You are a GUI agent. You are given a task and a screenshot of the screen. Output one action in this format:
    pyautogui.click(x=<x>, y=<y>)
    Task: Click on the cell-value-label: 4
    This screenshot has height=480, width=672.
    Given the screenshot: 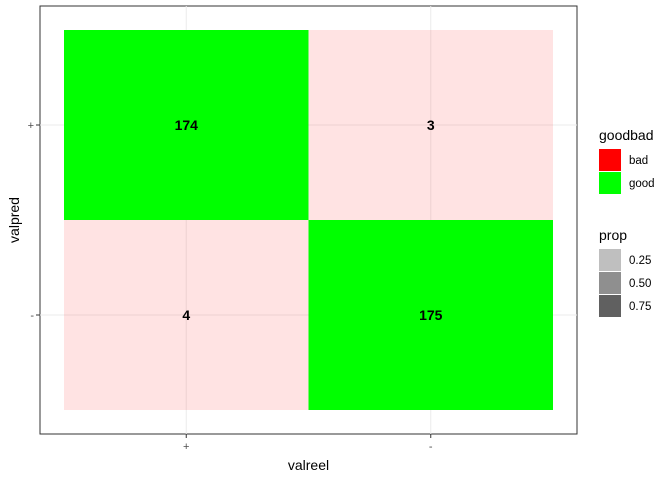 What is the action you would take?
    pyautogui.click(x=186, y=315)
    